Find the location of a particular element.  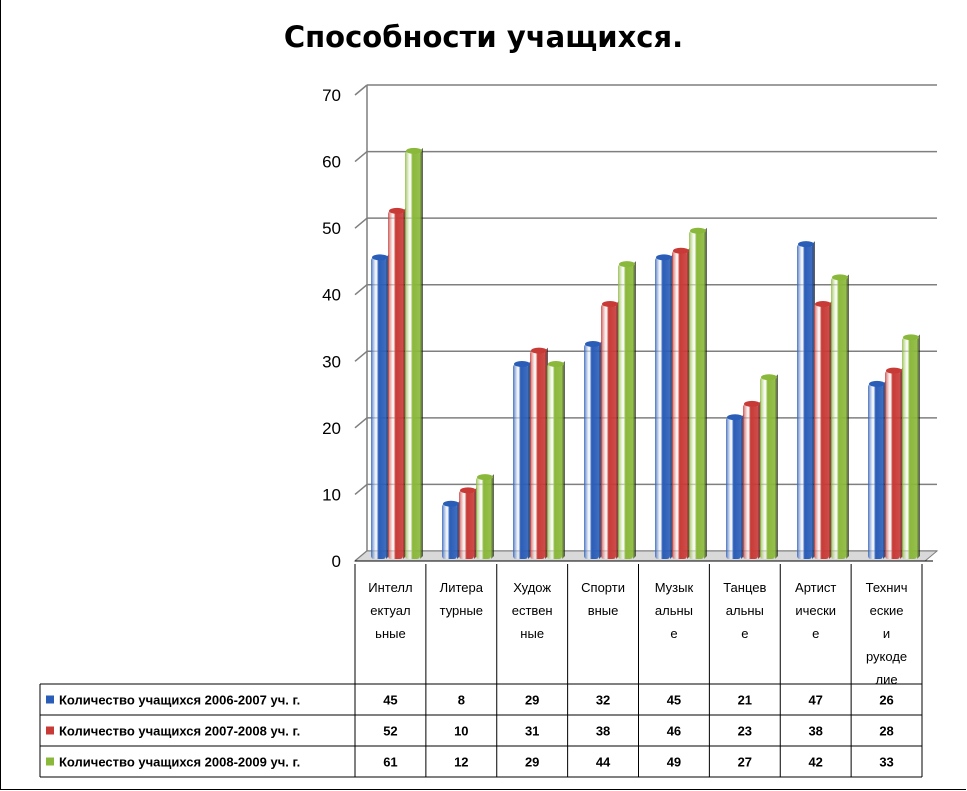

legend-label: Количество учащихся 2006-2007 уч. г. is located at coordinates (179, 700).